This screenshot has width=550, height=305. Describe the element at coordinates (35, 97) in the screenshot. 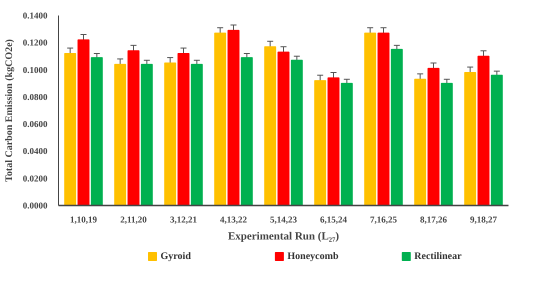

I see `y-tick-label: 0.0800` at that location.